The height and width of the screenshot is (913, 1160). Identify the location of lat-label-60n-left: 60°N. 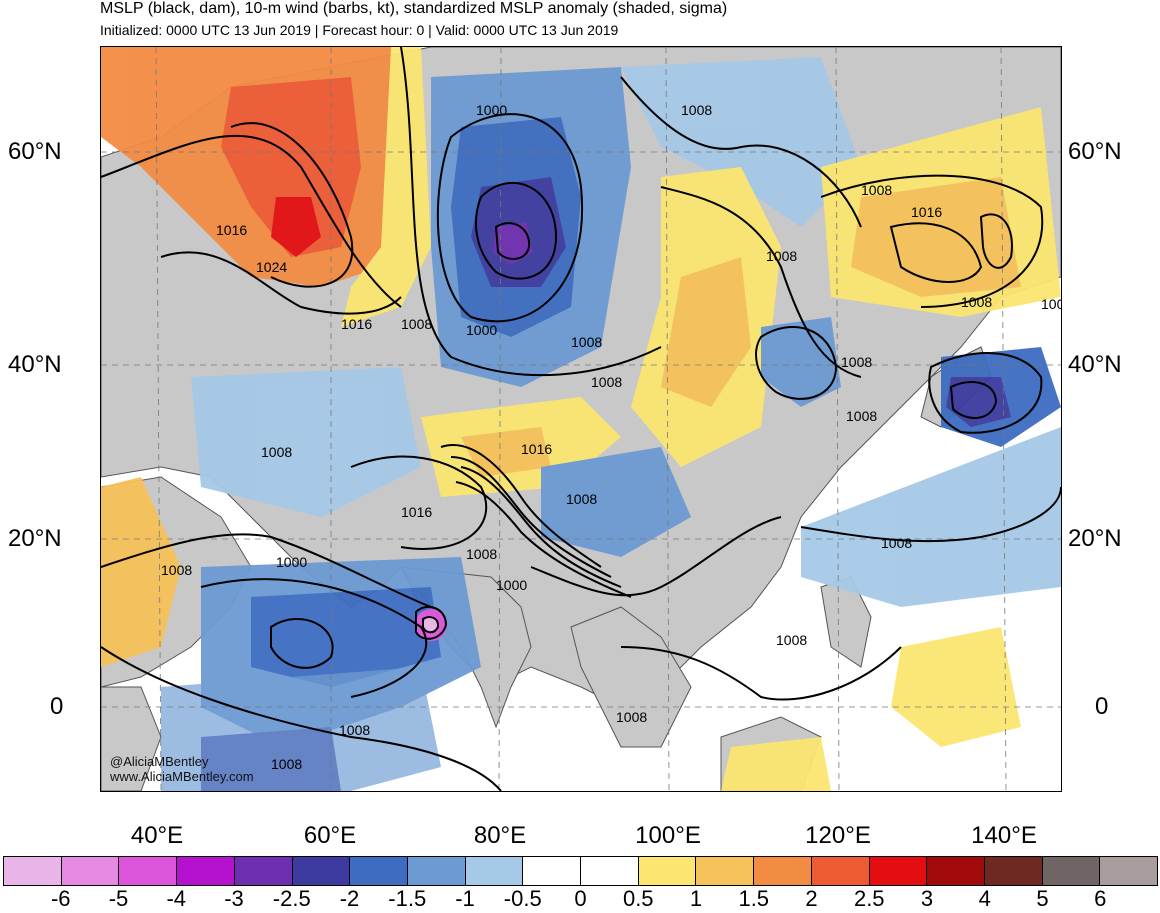
(35, 151).